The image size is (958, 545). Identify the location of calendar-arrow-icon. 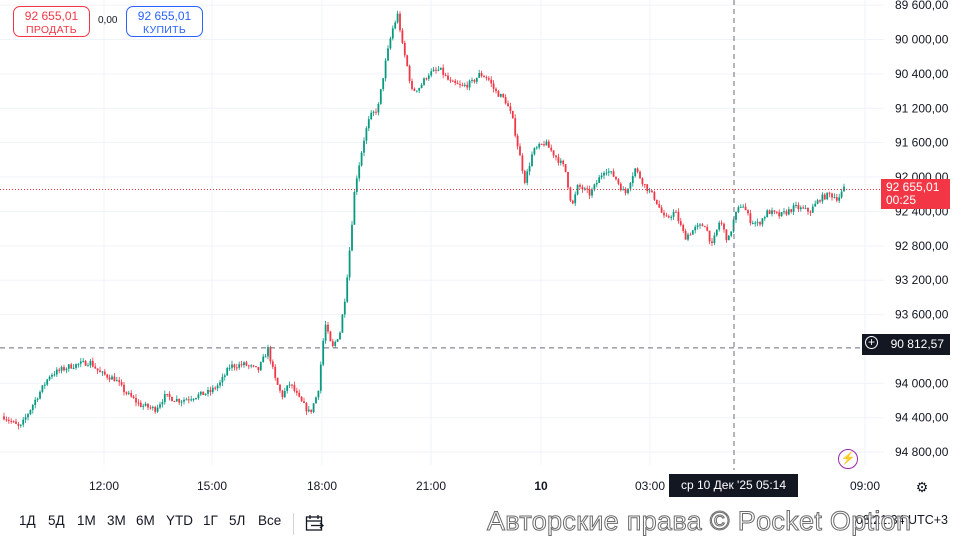
(315, 523).